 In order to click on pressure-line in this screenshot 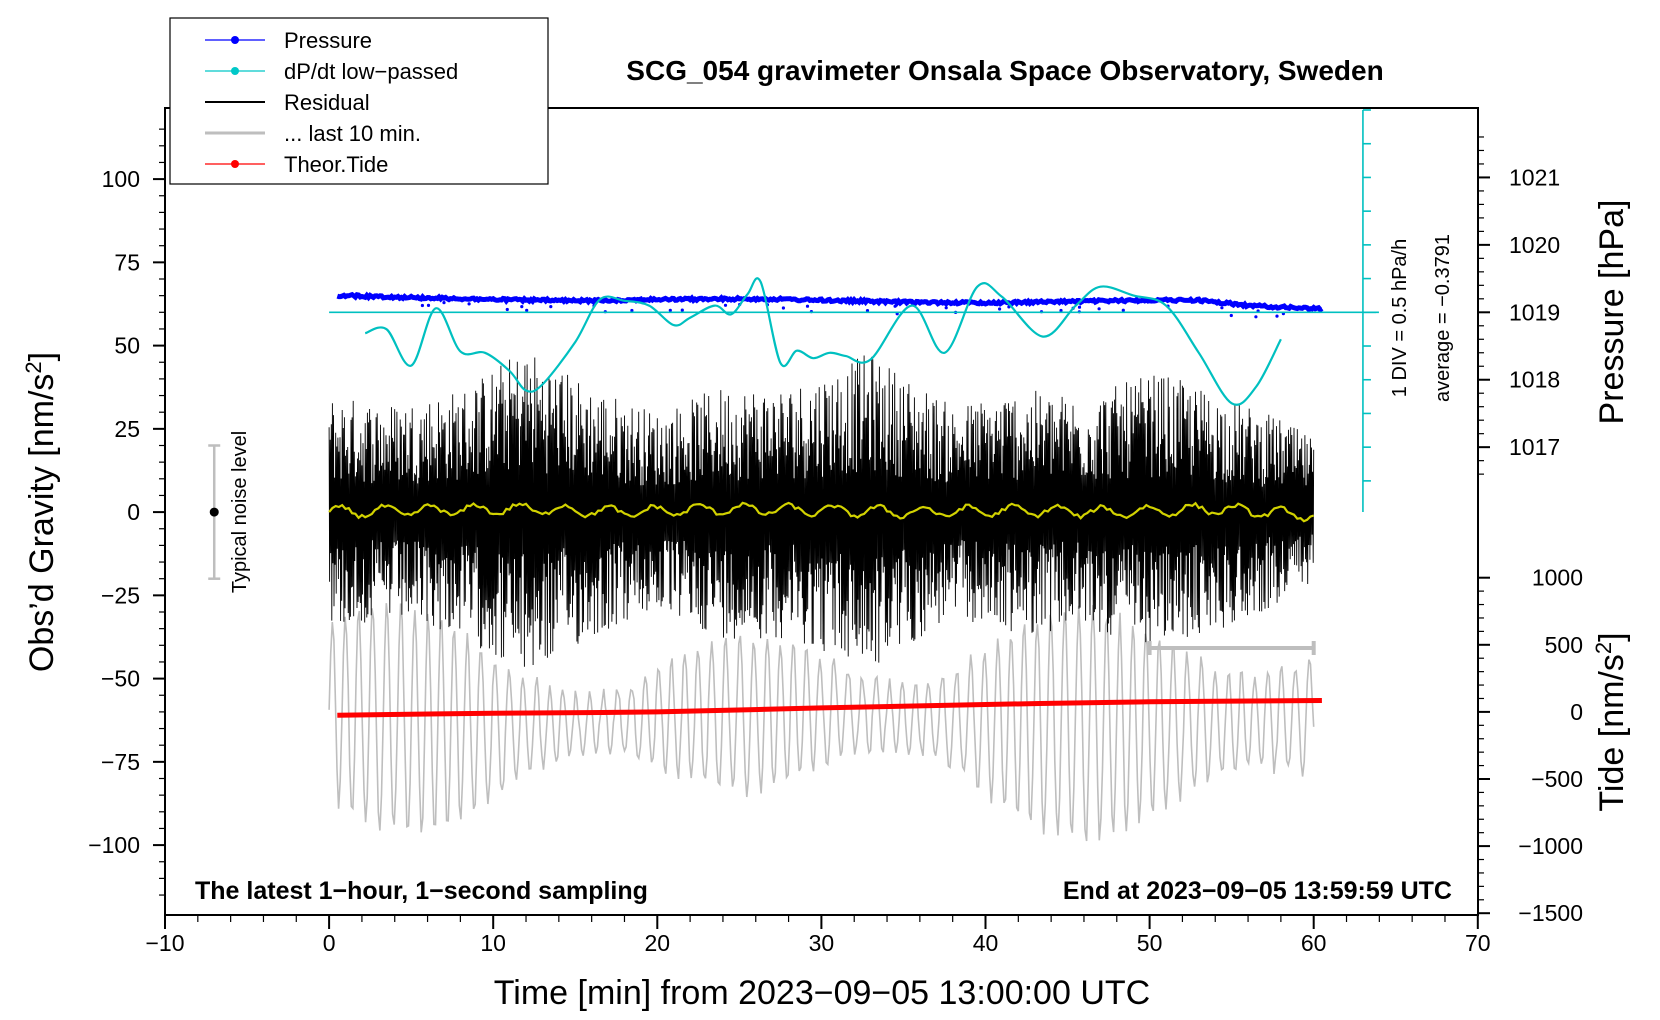, I will do `click(830, 302)`.